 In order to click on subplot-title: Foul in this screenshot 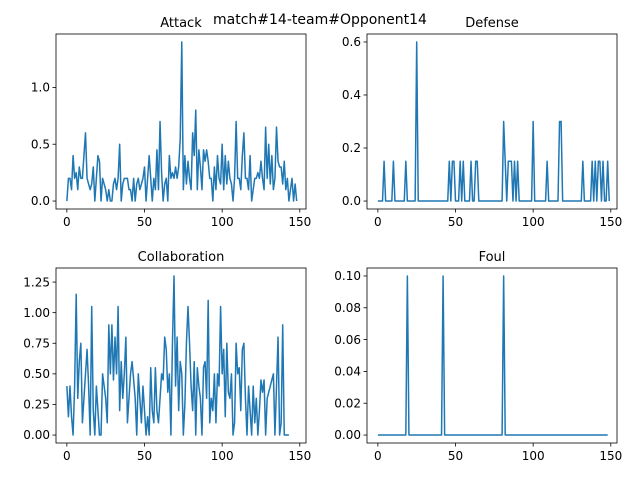, I will do `click(492, 257)`.